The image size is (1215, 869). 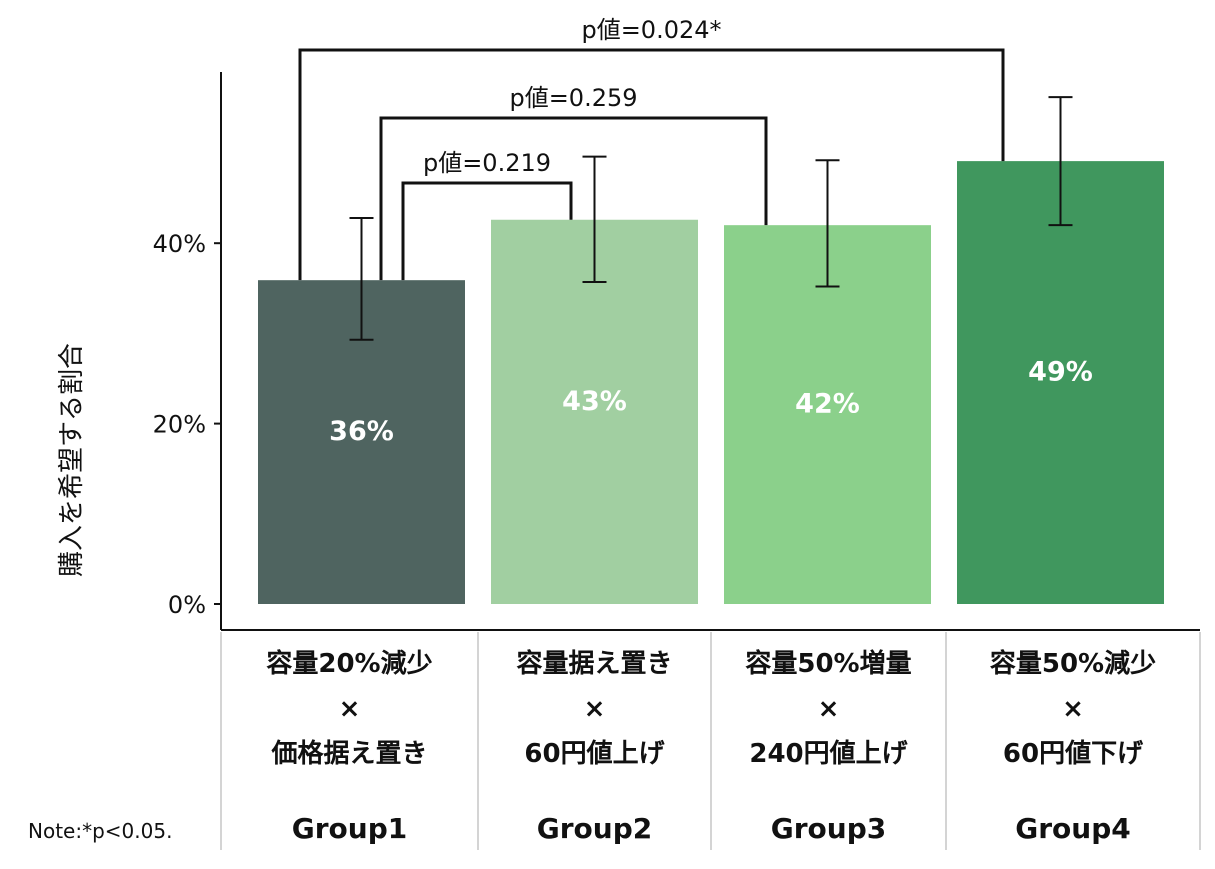 What do you see at coordinates (1073, 754) in the screenshot?
I see `category-label-line: 60円値下げ` at bounding box center [1073, 754].